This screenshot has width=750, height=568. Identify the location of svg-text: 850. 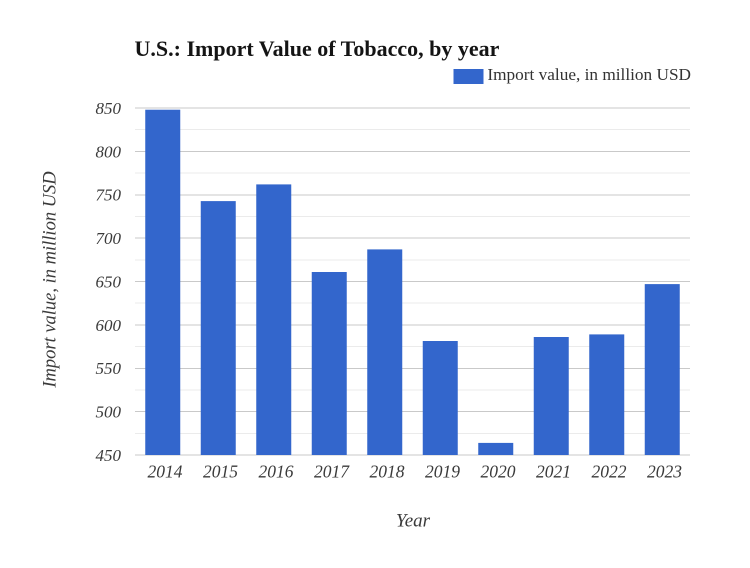
(109, 108).